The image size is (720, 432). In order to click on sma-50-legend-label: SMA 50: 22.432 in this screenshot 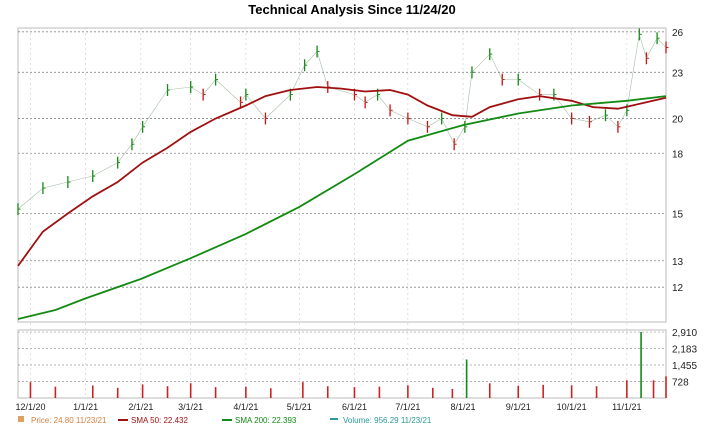, I will do `click(159, 420)`.